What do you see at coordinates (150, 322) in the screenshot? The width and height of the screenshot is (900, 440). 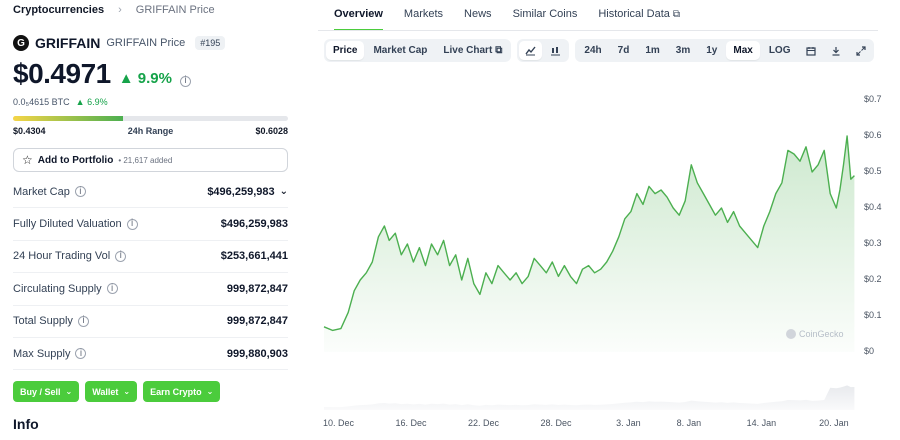 I see `stat-row-total-supply: Total Supply i 999,872,847` at bounding box center [150, 322].